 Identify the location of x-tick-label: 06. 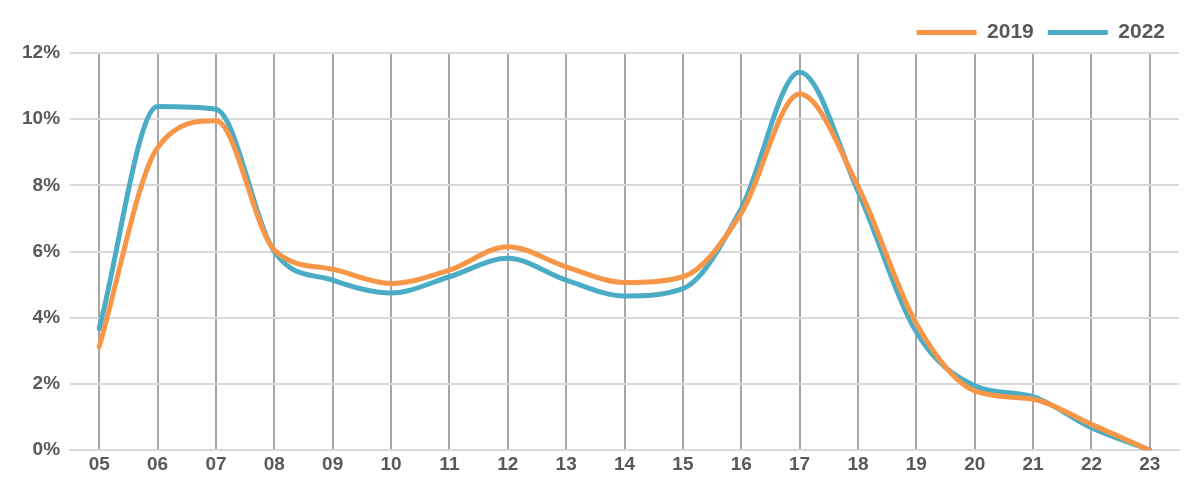
(158, 463).